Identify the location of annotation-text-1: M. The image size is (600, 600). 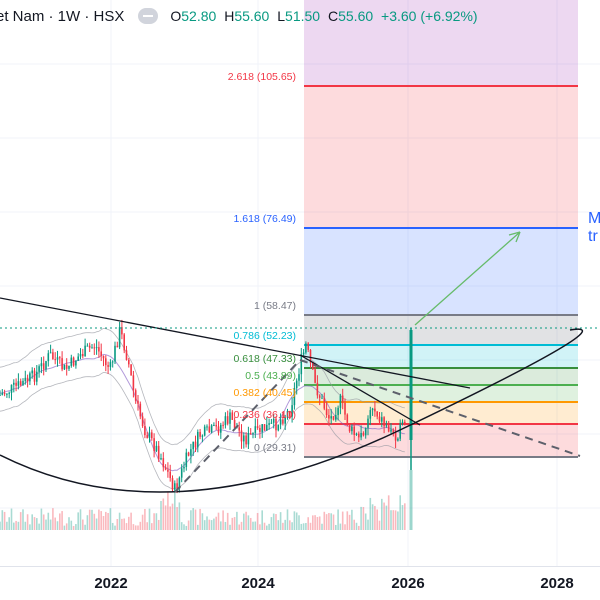
(594, 218).